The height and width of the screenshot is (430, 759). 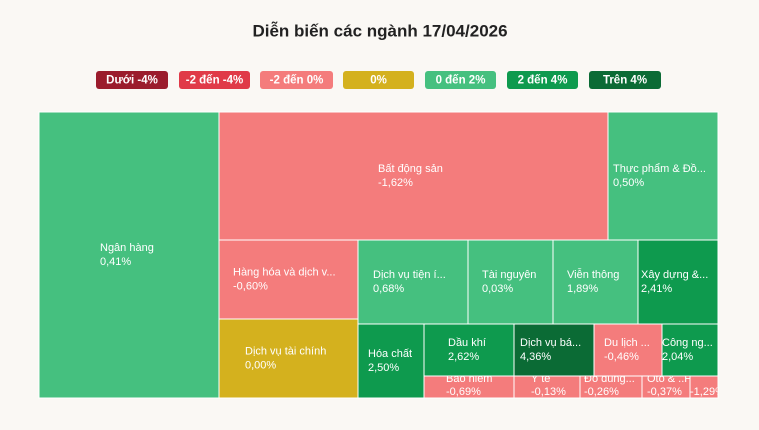 What do you see at coordinates (628, 183) in the screenshot?
I see `tile-value: 0,50%` at bounding box center [628, 183].